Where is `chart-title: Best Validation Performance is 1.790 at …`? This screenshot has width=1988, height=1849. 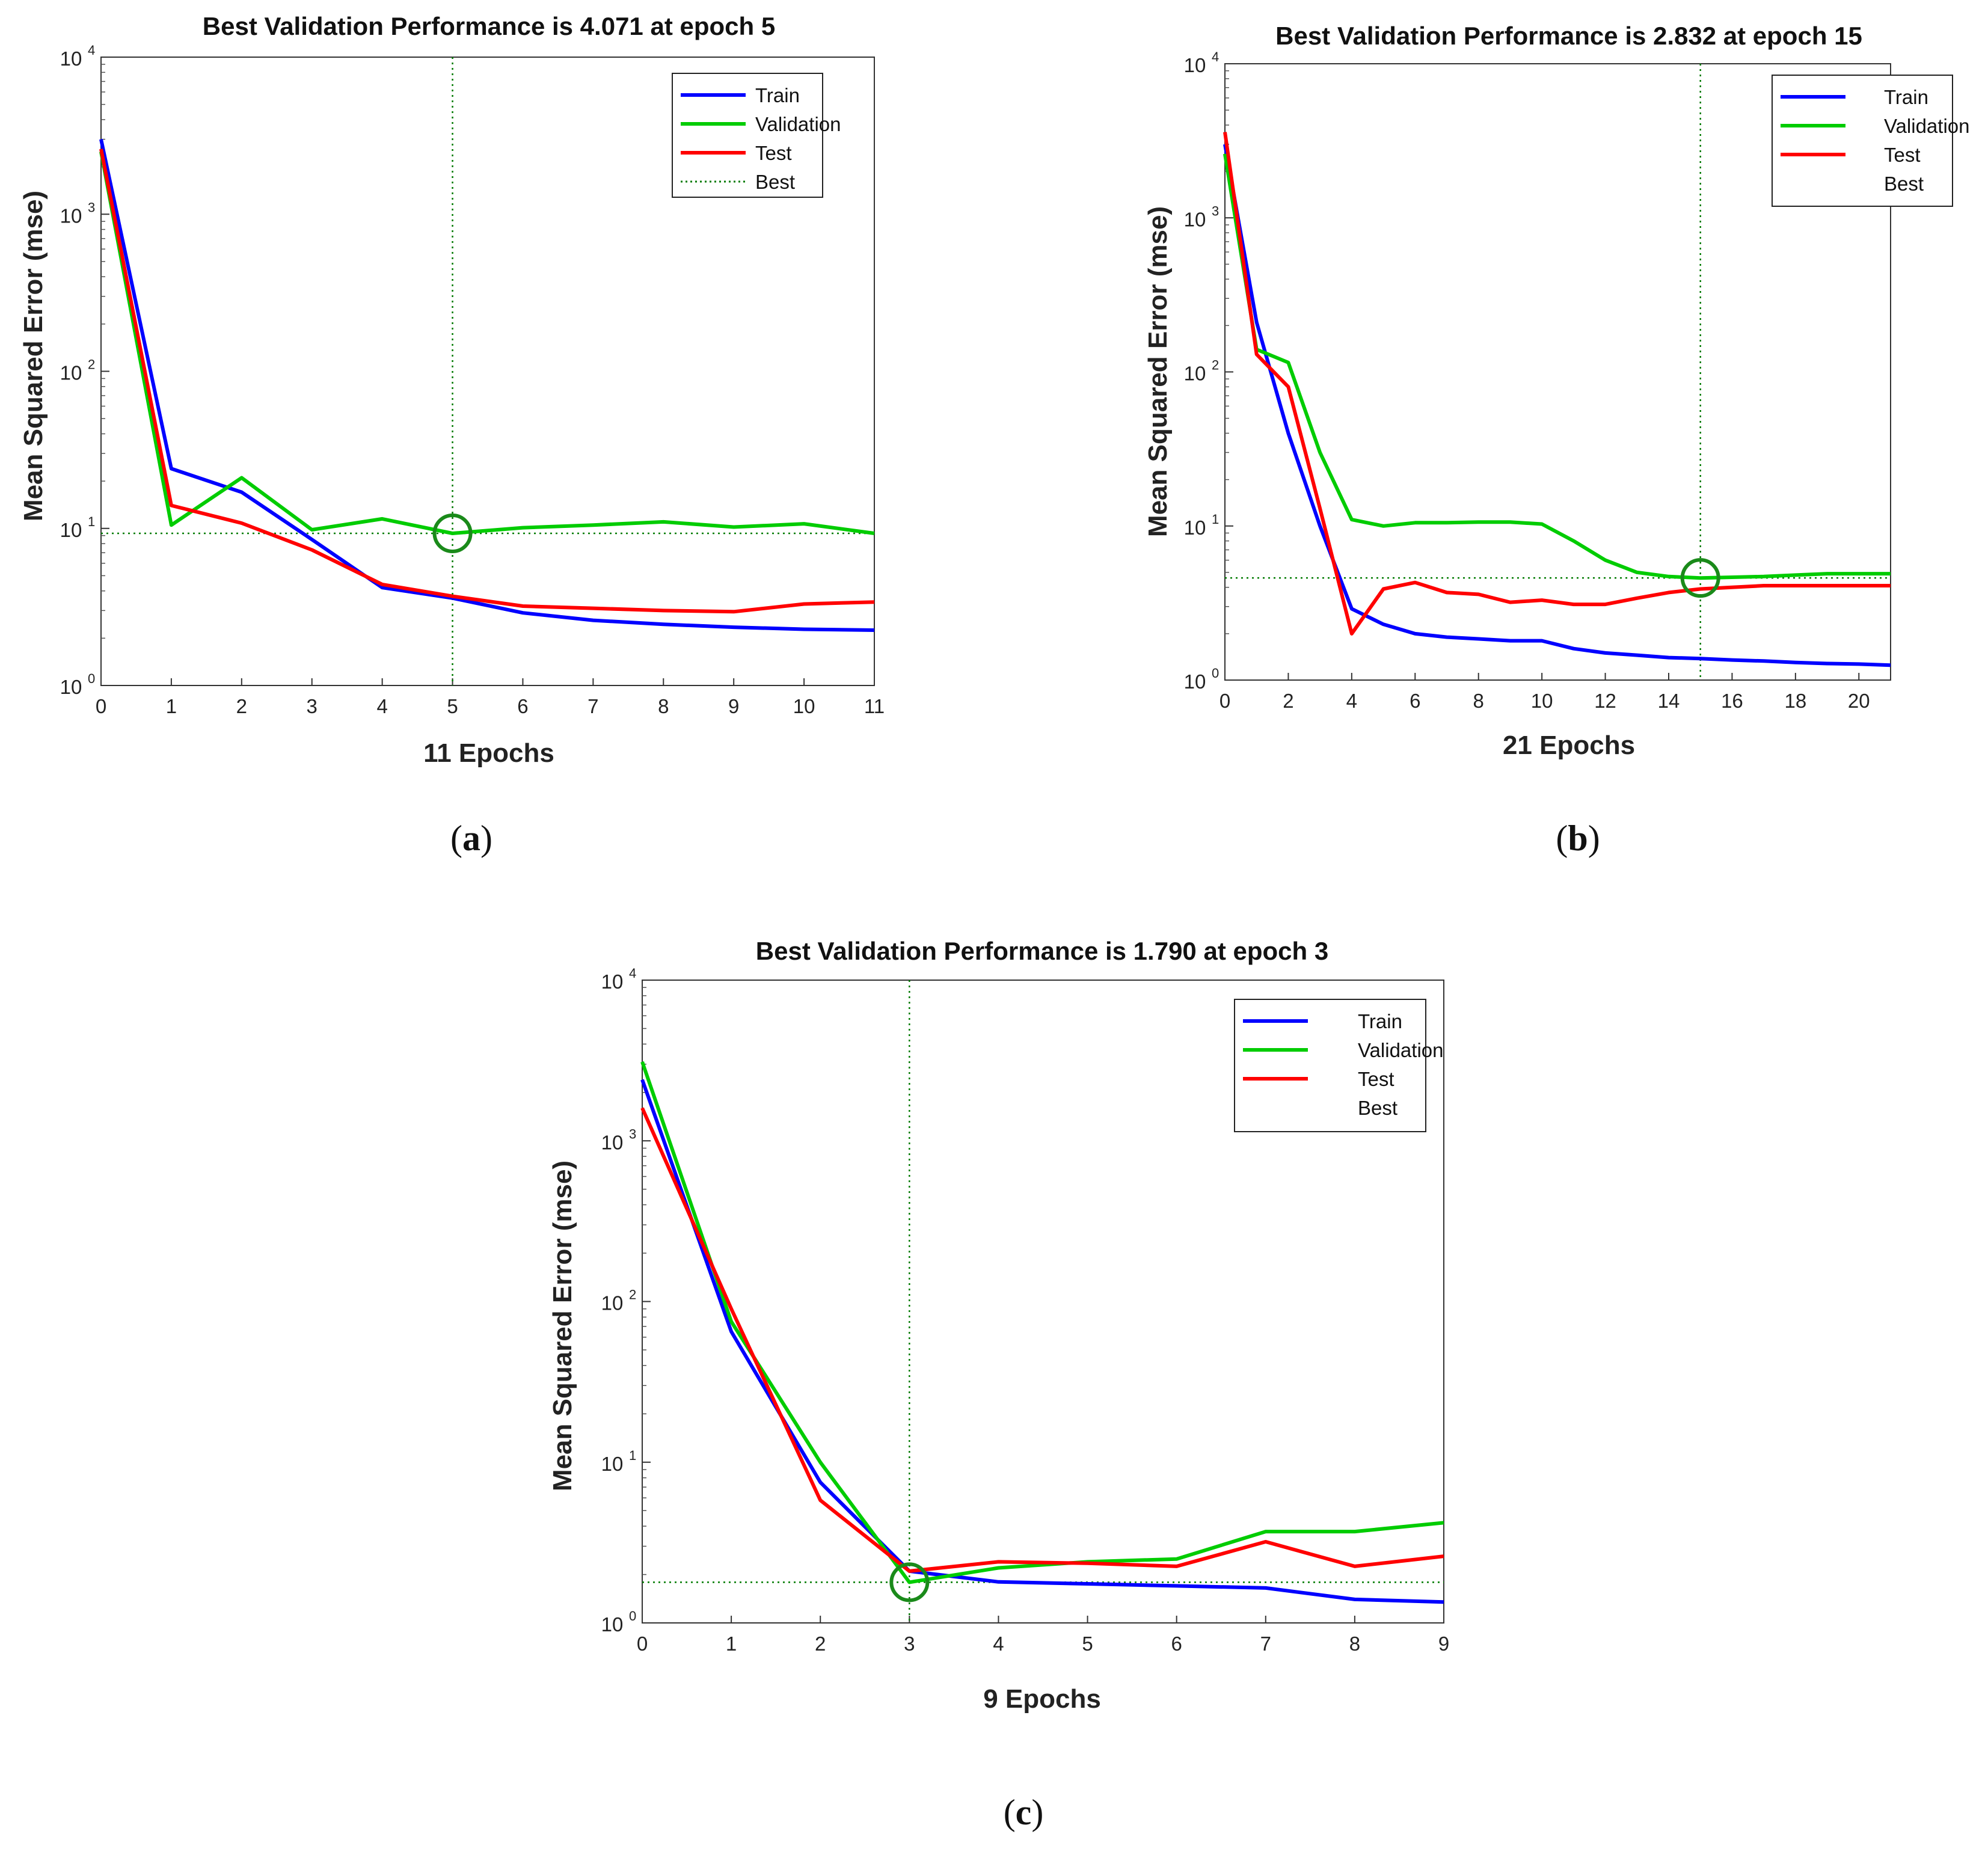 chart-title: Best Validation Performance is 1.790 at … is located at coordinates (1042, 951).